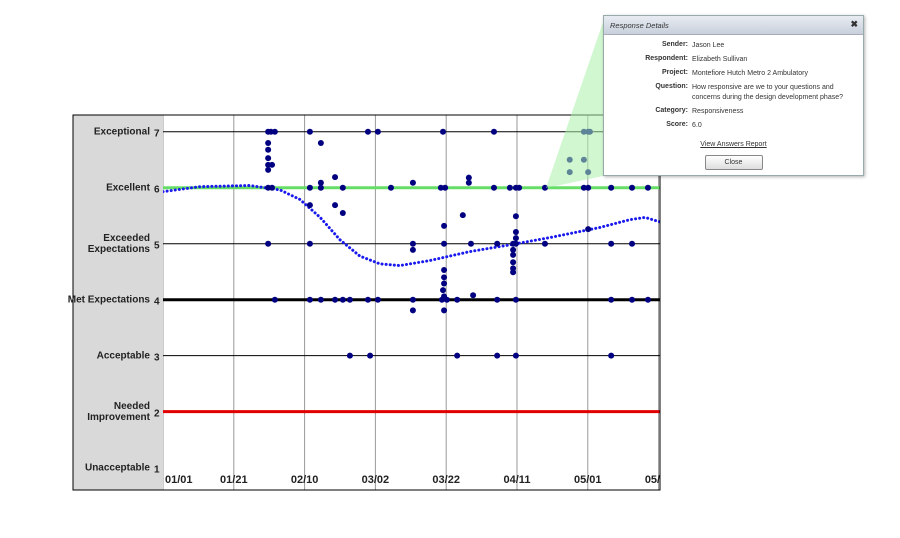 The width and height of the screenshot is (900, 538). I want to click on field-value: 6.0, so click(697, 125).